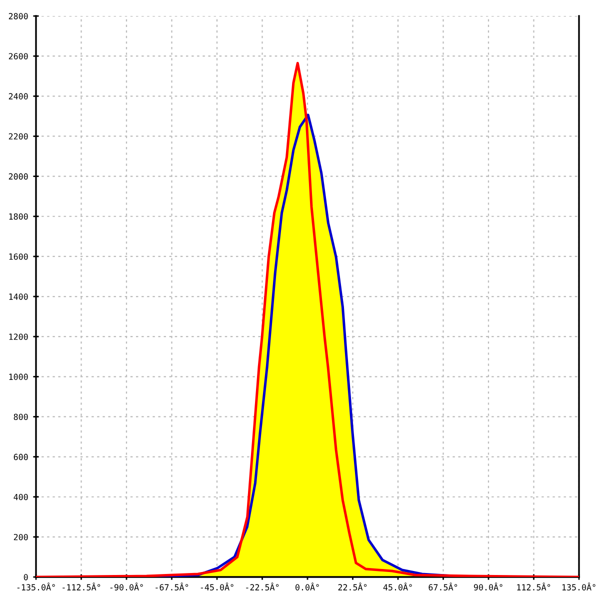 The image size is (600, 600). What do you see at coordinates (18, 56) in the screenshot?
I see `y-tick-label: 2600` at bounding box center [18, 56].